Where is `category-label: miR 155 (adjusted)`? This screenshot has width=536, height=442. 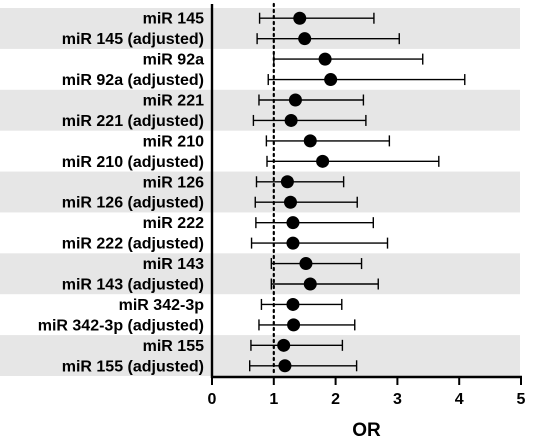 category-label: miR 155 (adjusted) is located at coordinates (133, 366).